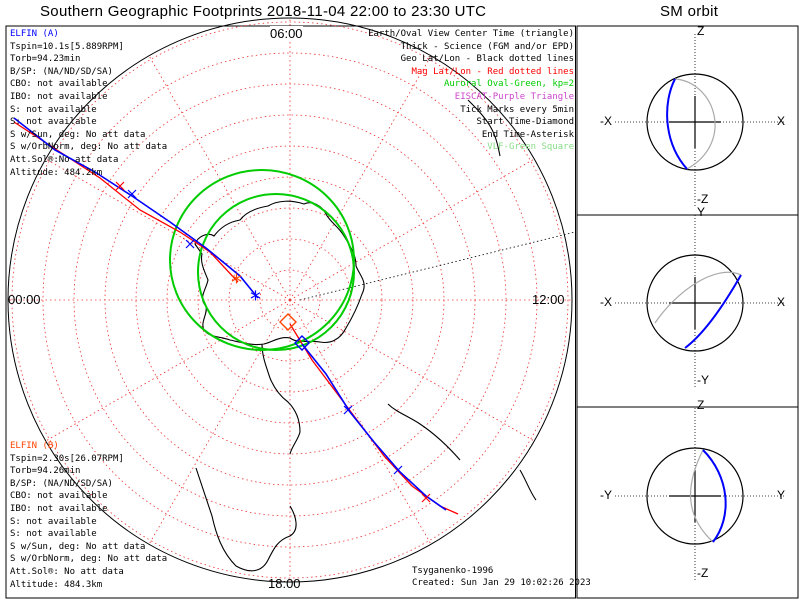 This screenshot has width=800, height=600. Describe the element at coordinates (525, 122) in the screenshot. I see `legend-item: Start Time-Diamond` at that location.